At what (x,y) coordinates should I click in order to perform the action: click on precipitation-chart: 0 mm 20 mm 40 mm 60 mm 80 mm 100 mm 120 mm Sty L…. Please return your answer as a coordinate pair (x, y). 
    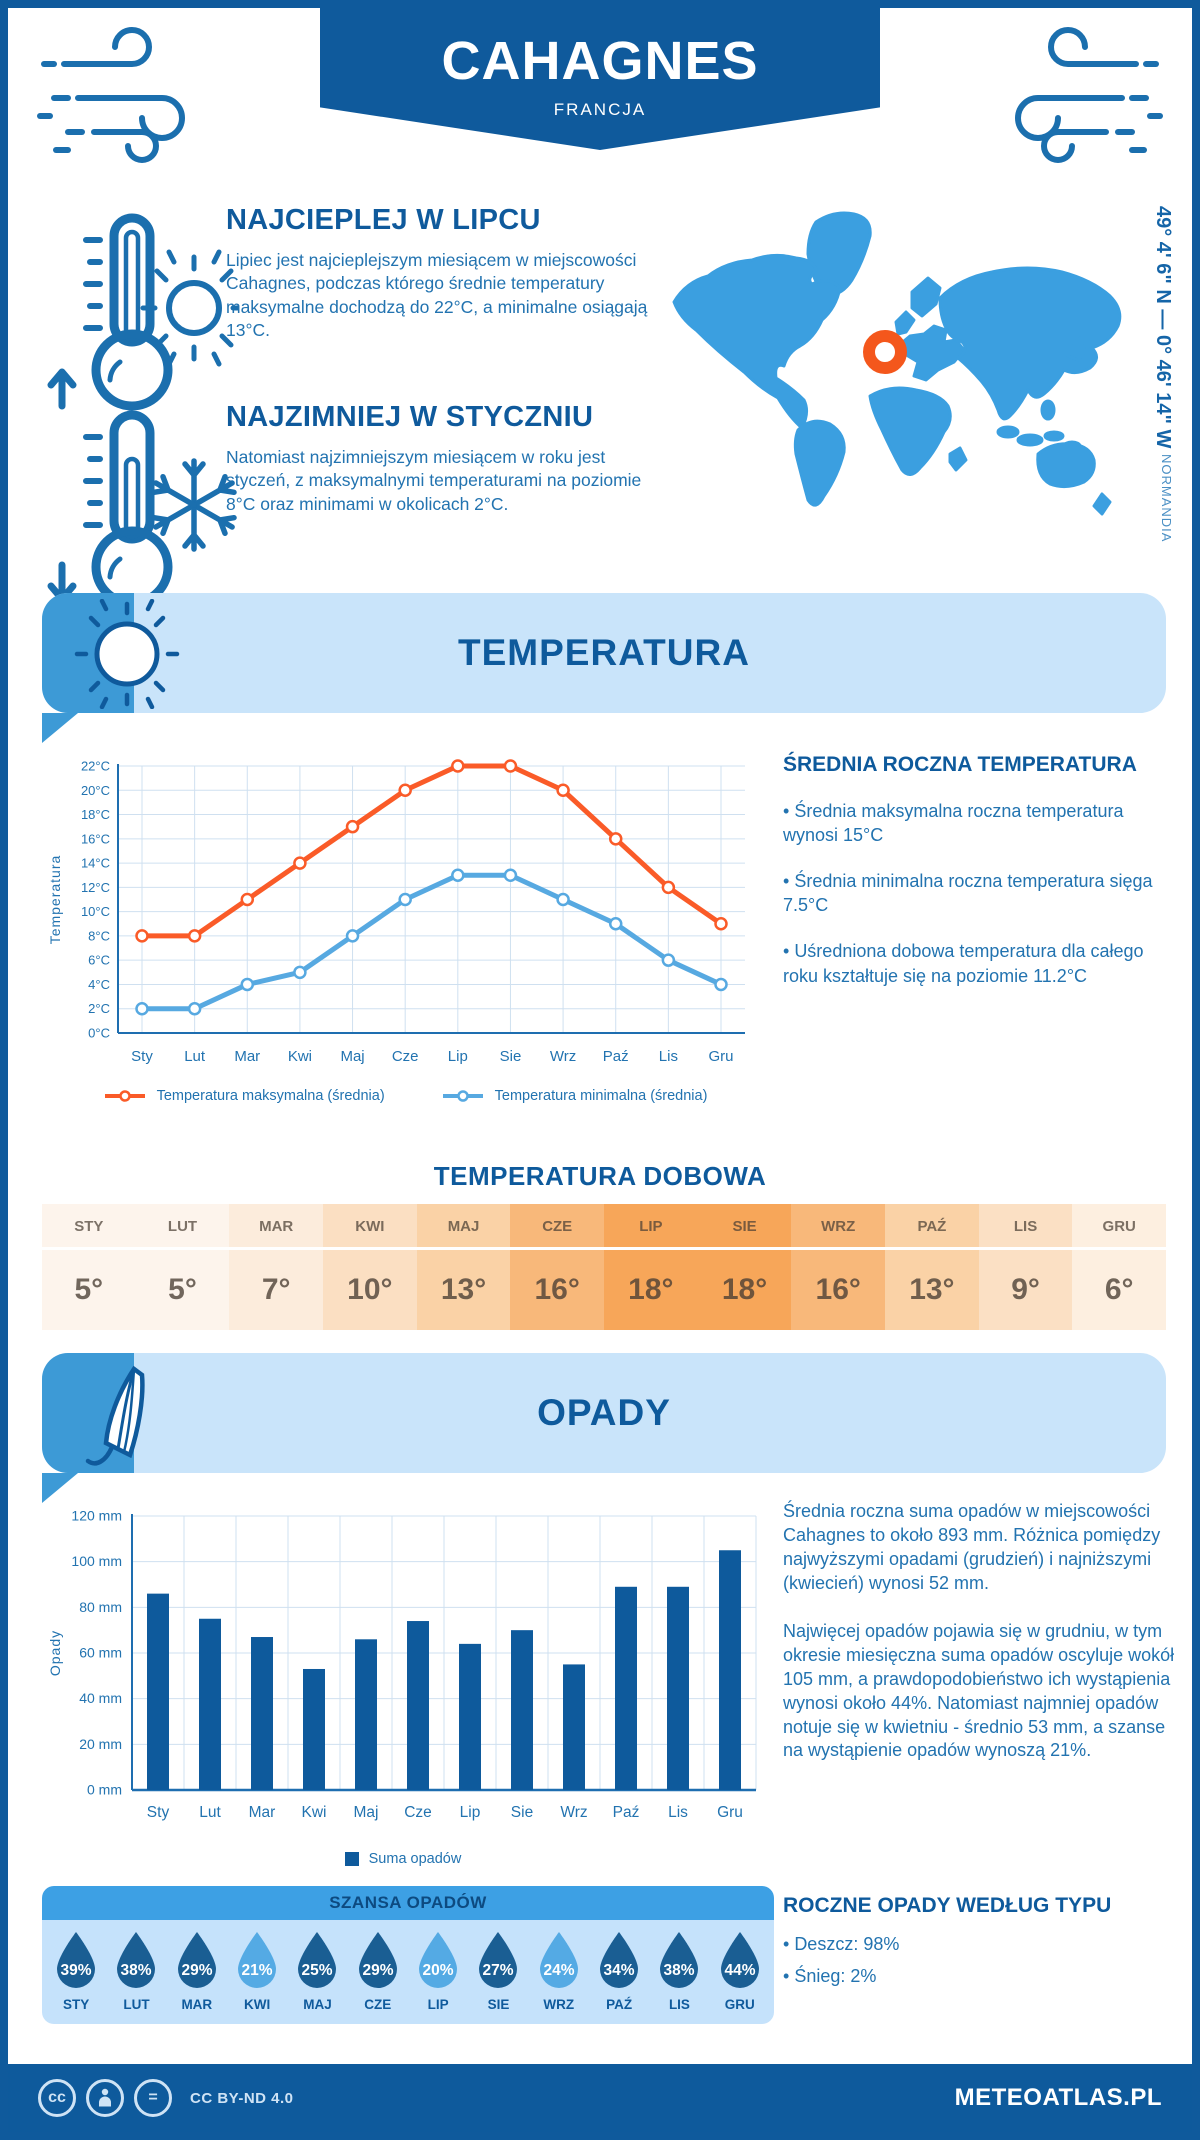
    Looking at the image, I should click on (404, 1672).